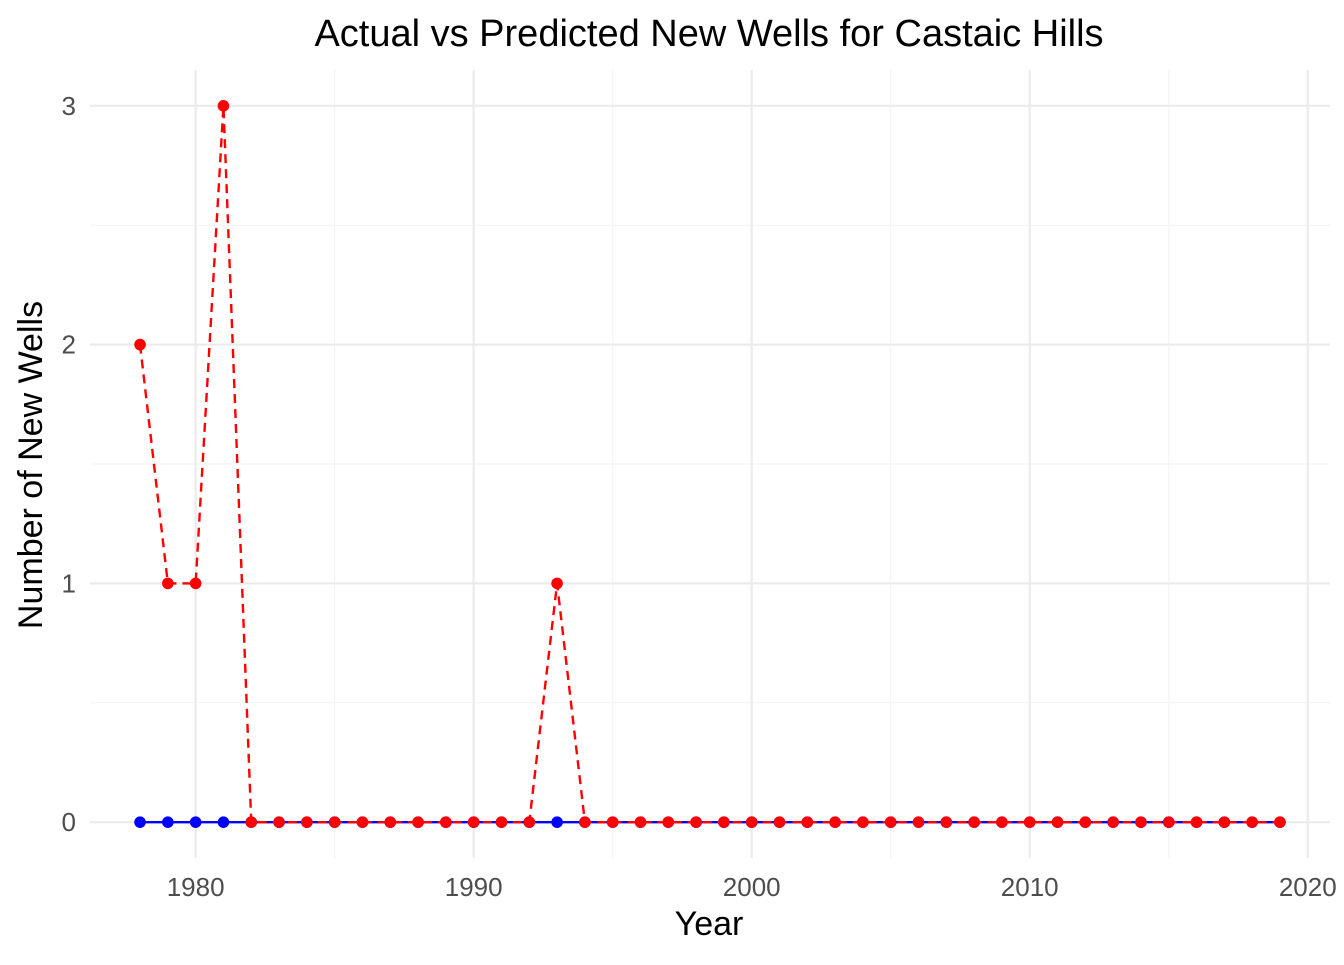 This screenshot has width=1344, height=965. Describe the element at coordinates (69, 106) in the screenshot. I see `y-tick-label: 3` at that location.